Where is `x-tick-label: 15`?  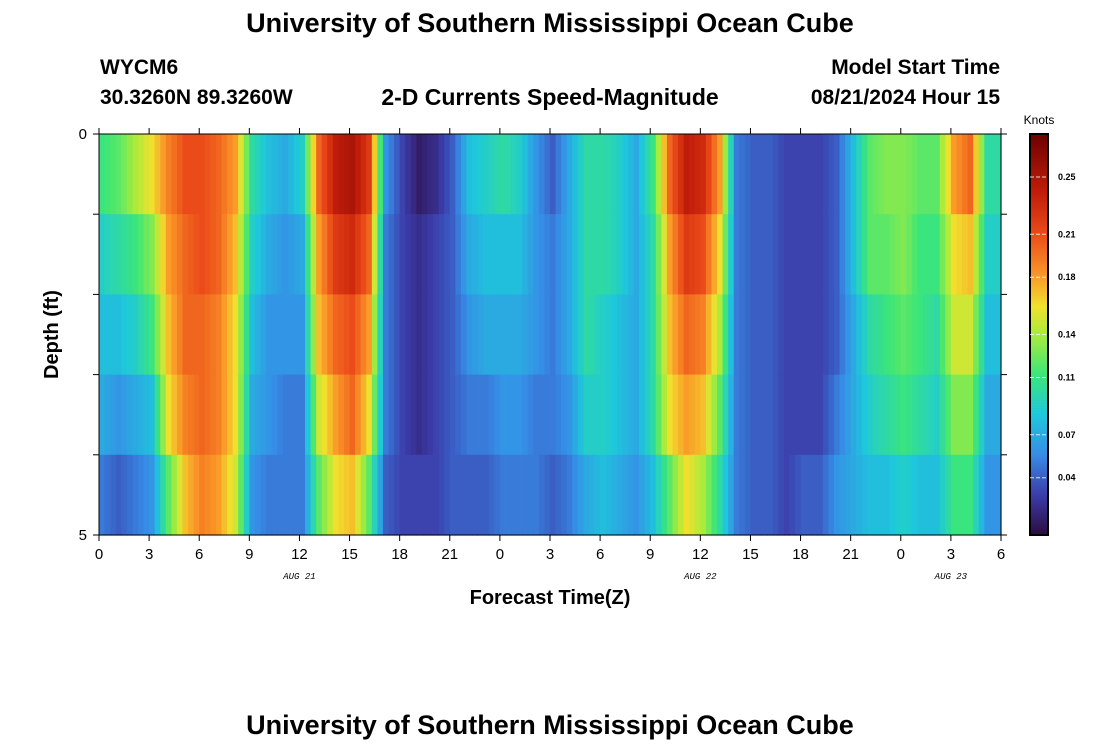 x-tick-label: 15 is located at coordinates (349, 554).